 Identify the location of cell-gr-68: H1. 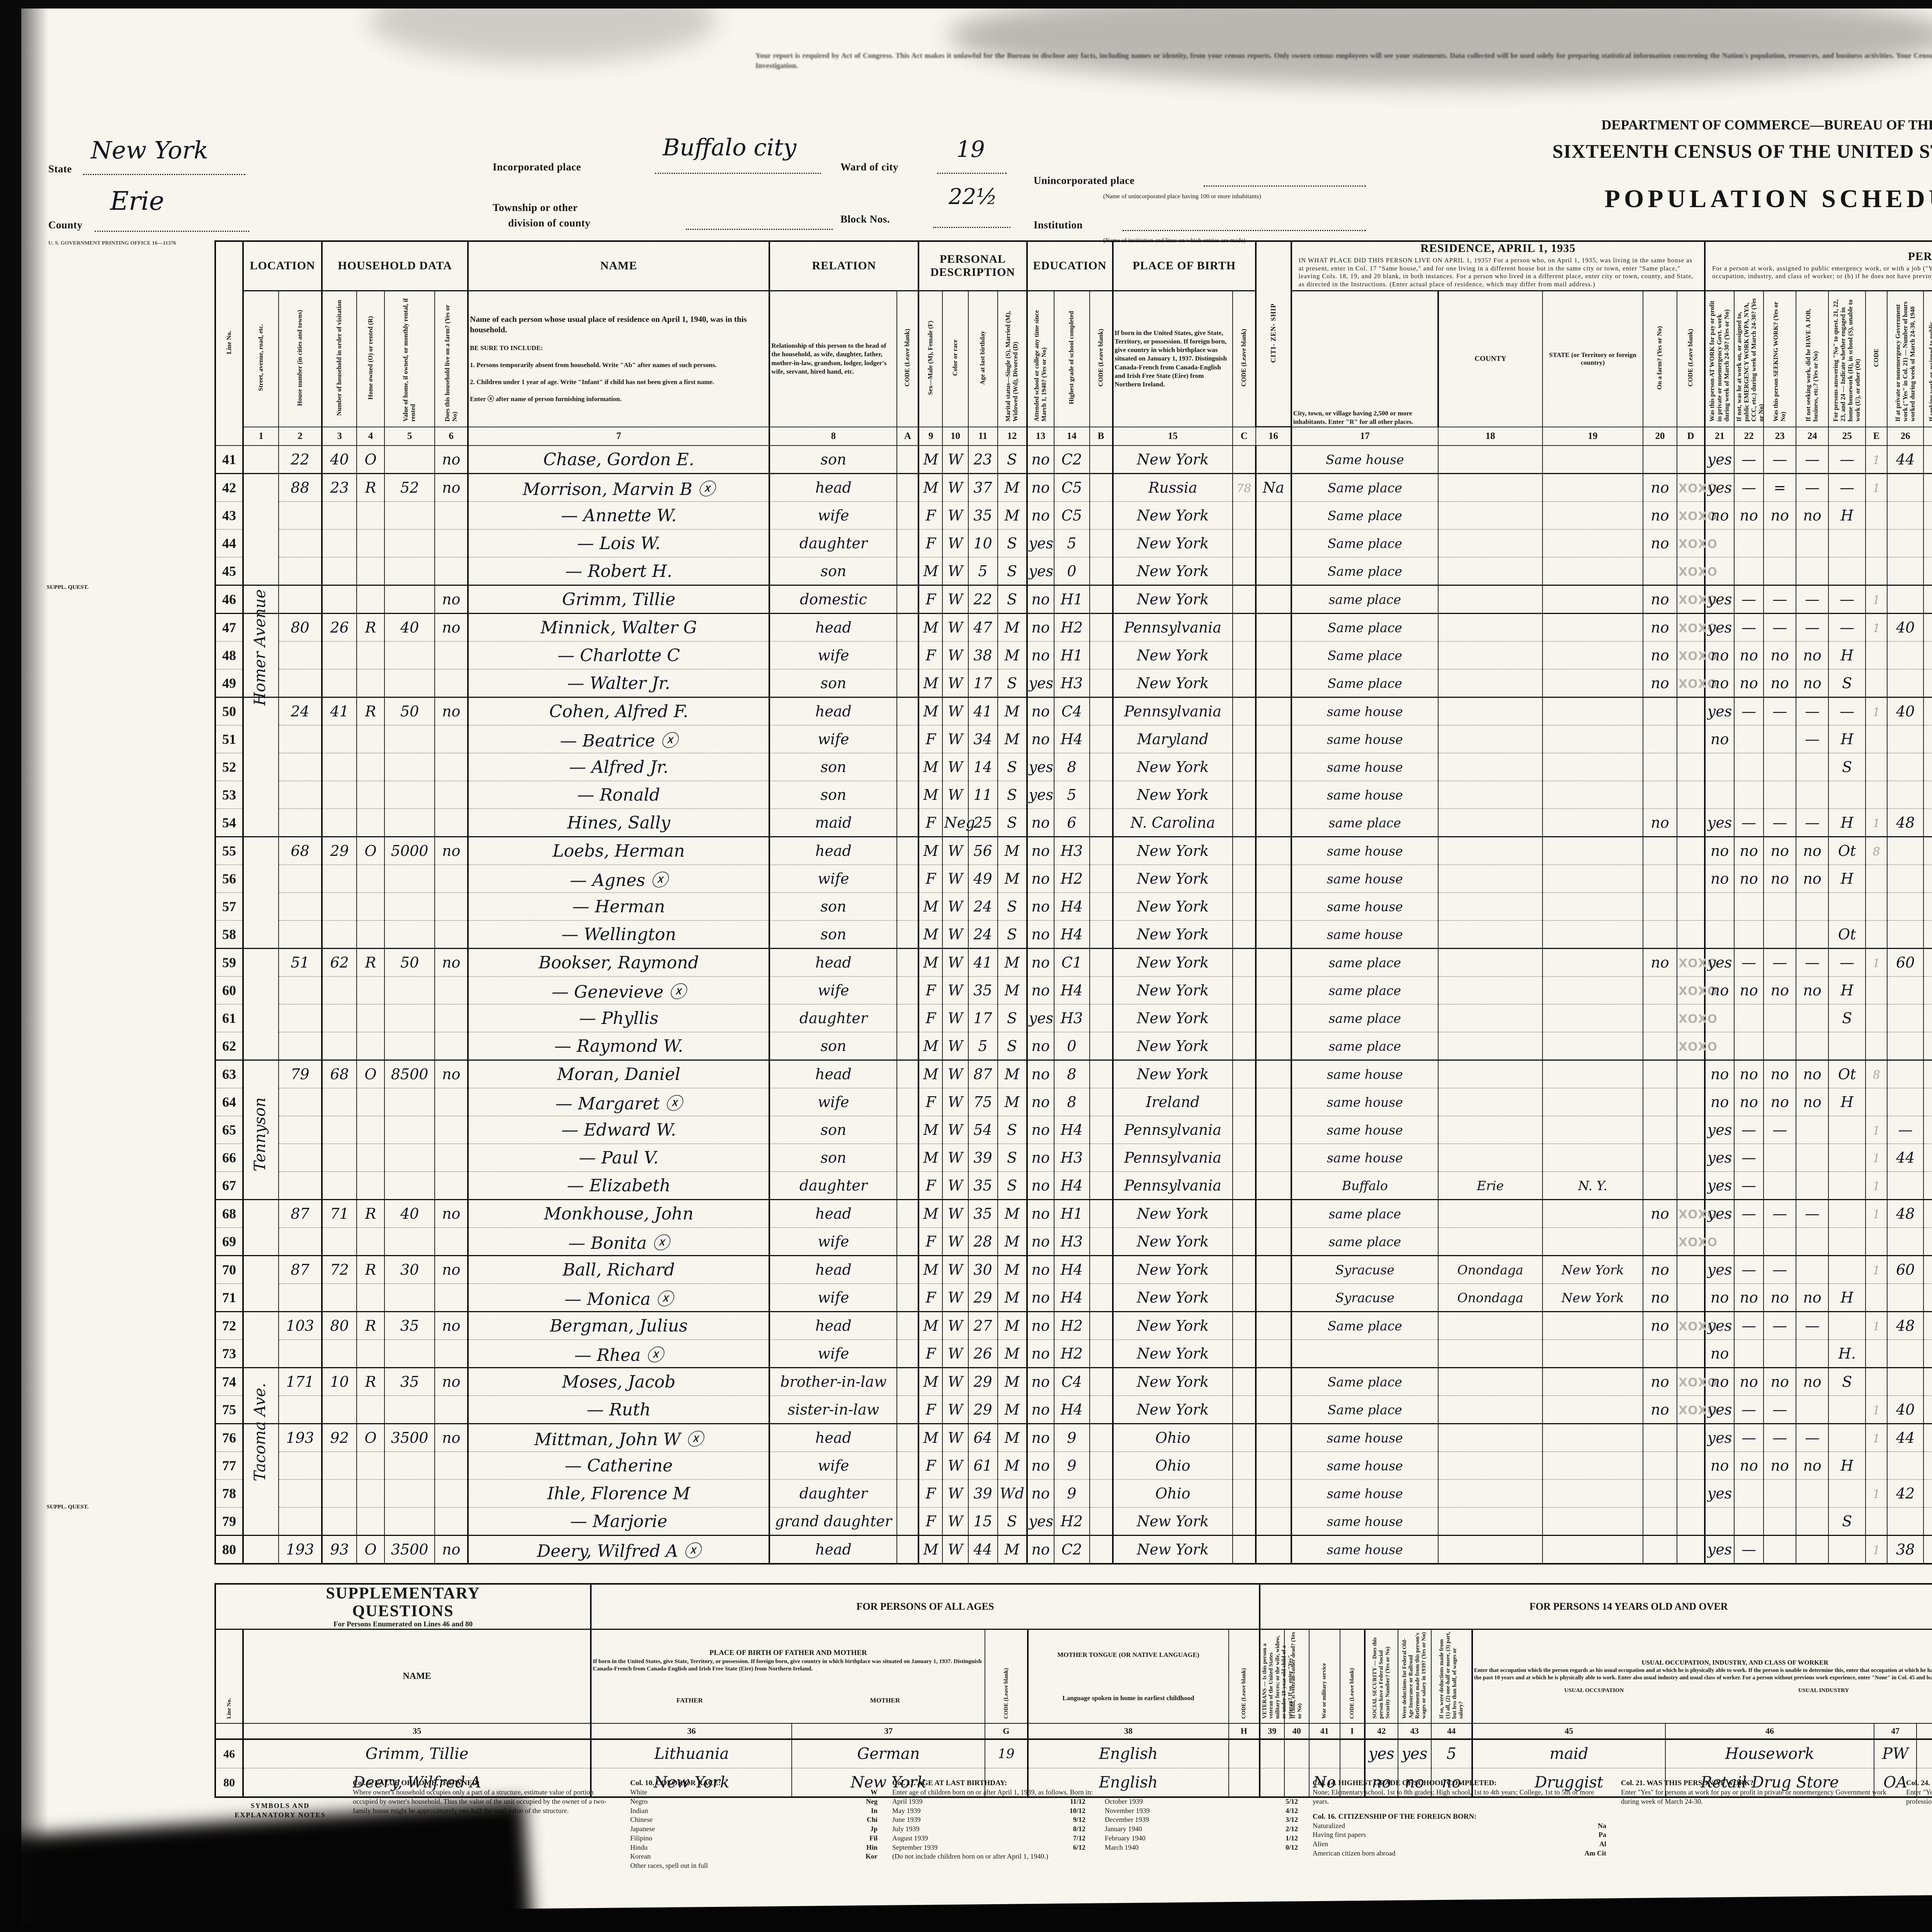
(1071, 1213).